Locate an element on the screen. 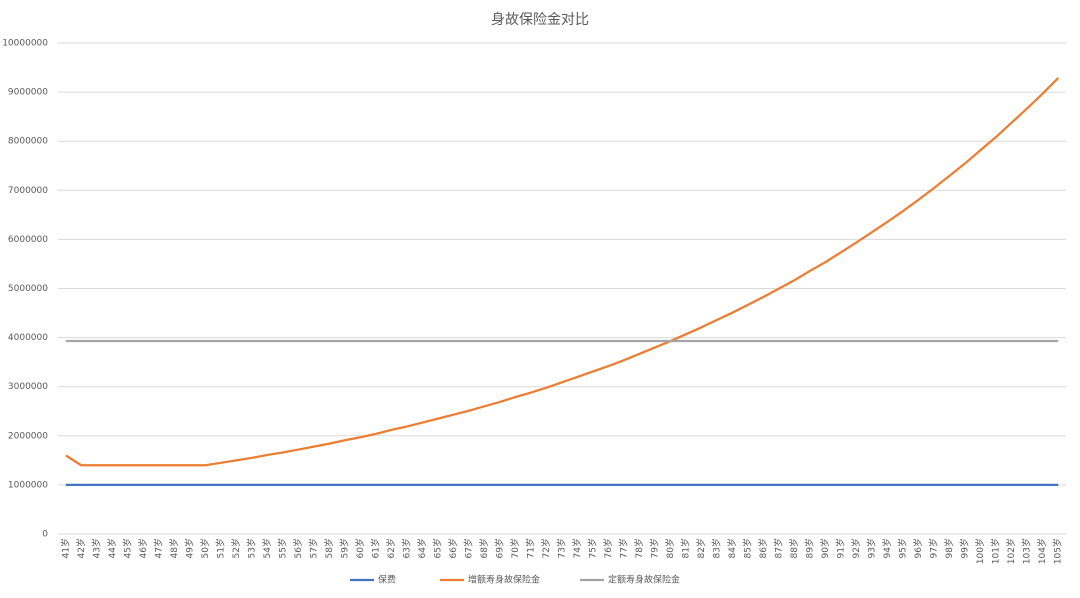 The width and height of the screenshot is (1080, 598). x-tick-label: 80岁 is located at coordinates (670, 548).